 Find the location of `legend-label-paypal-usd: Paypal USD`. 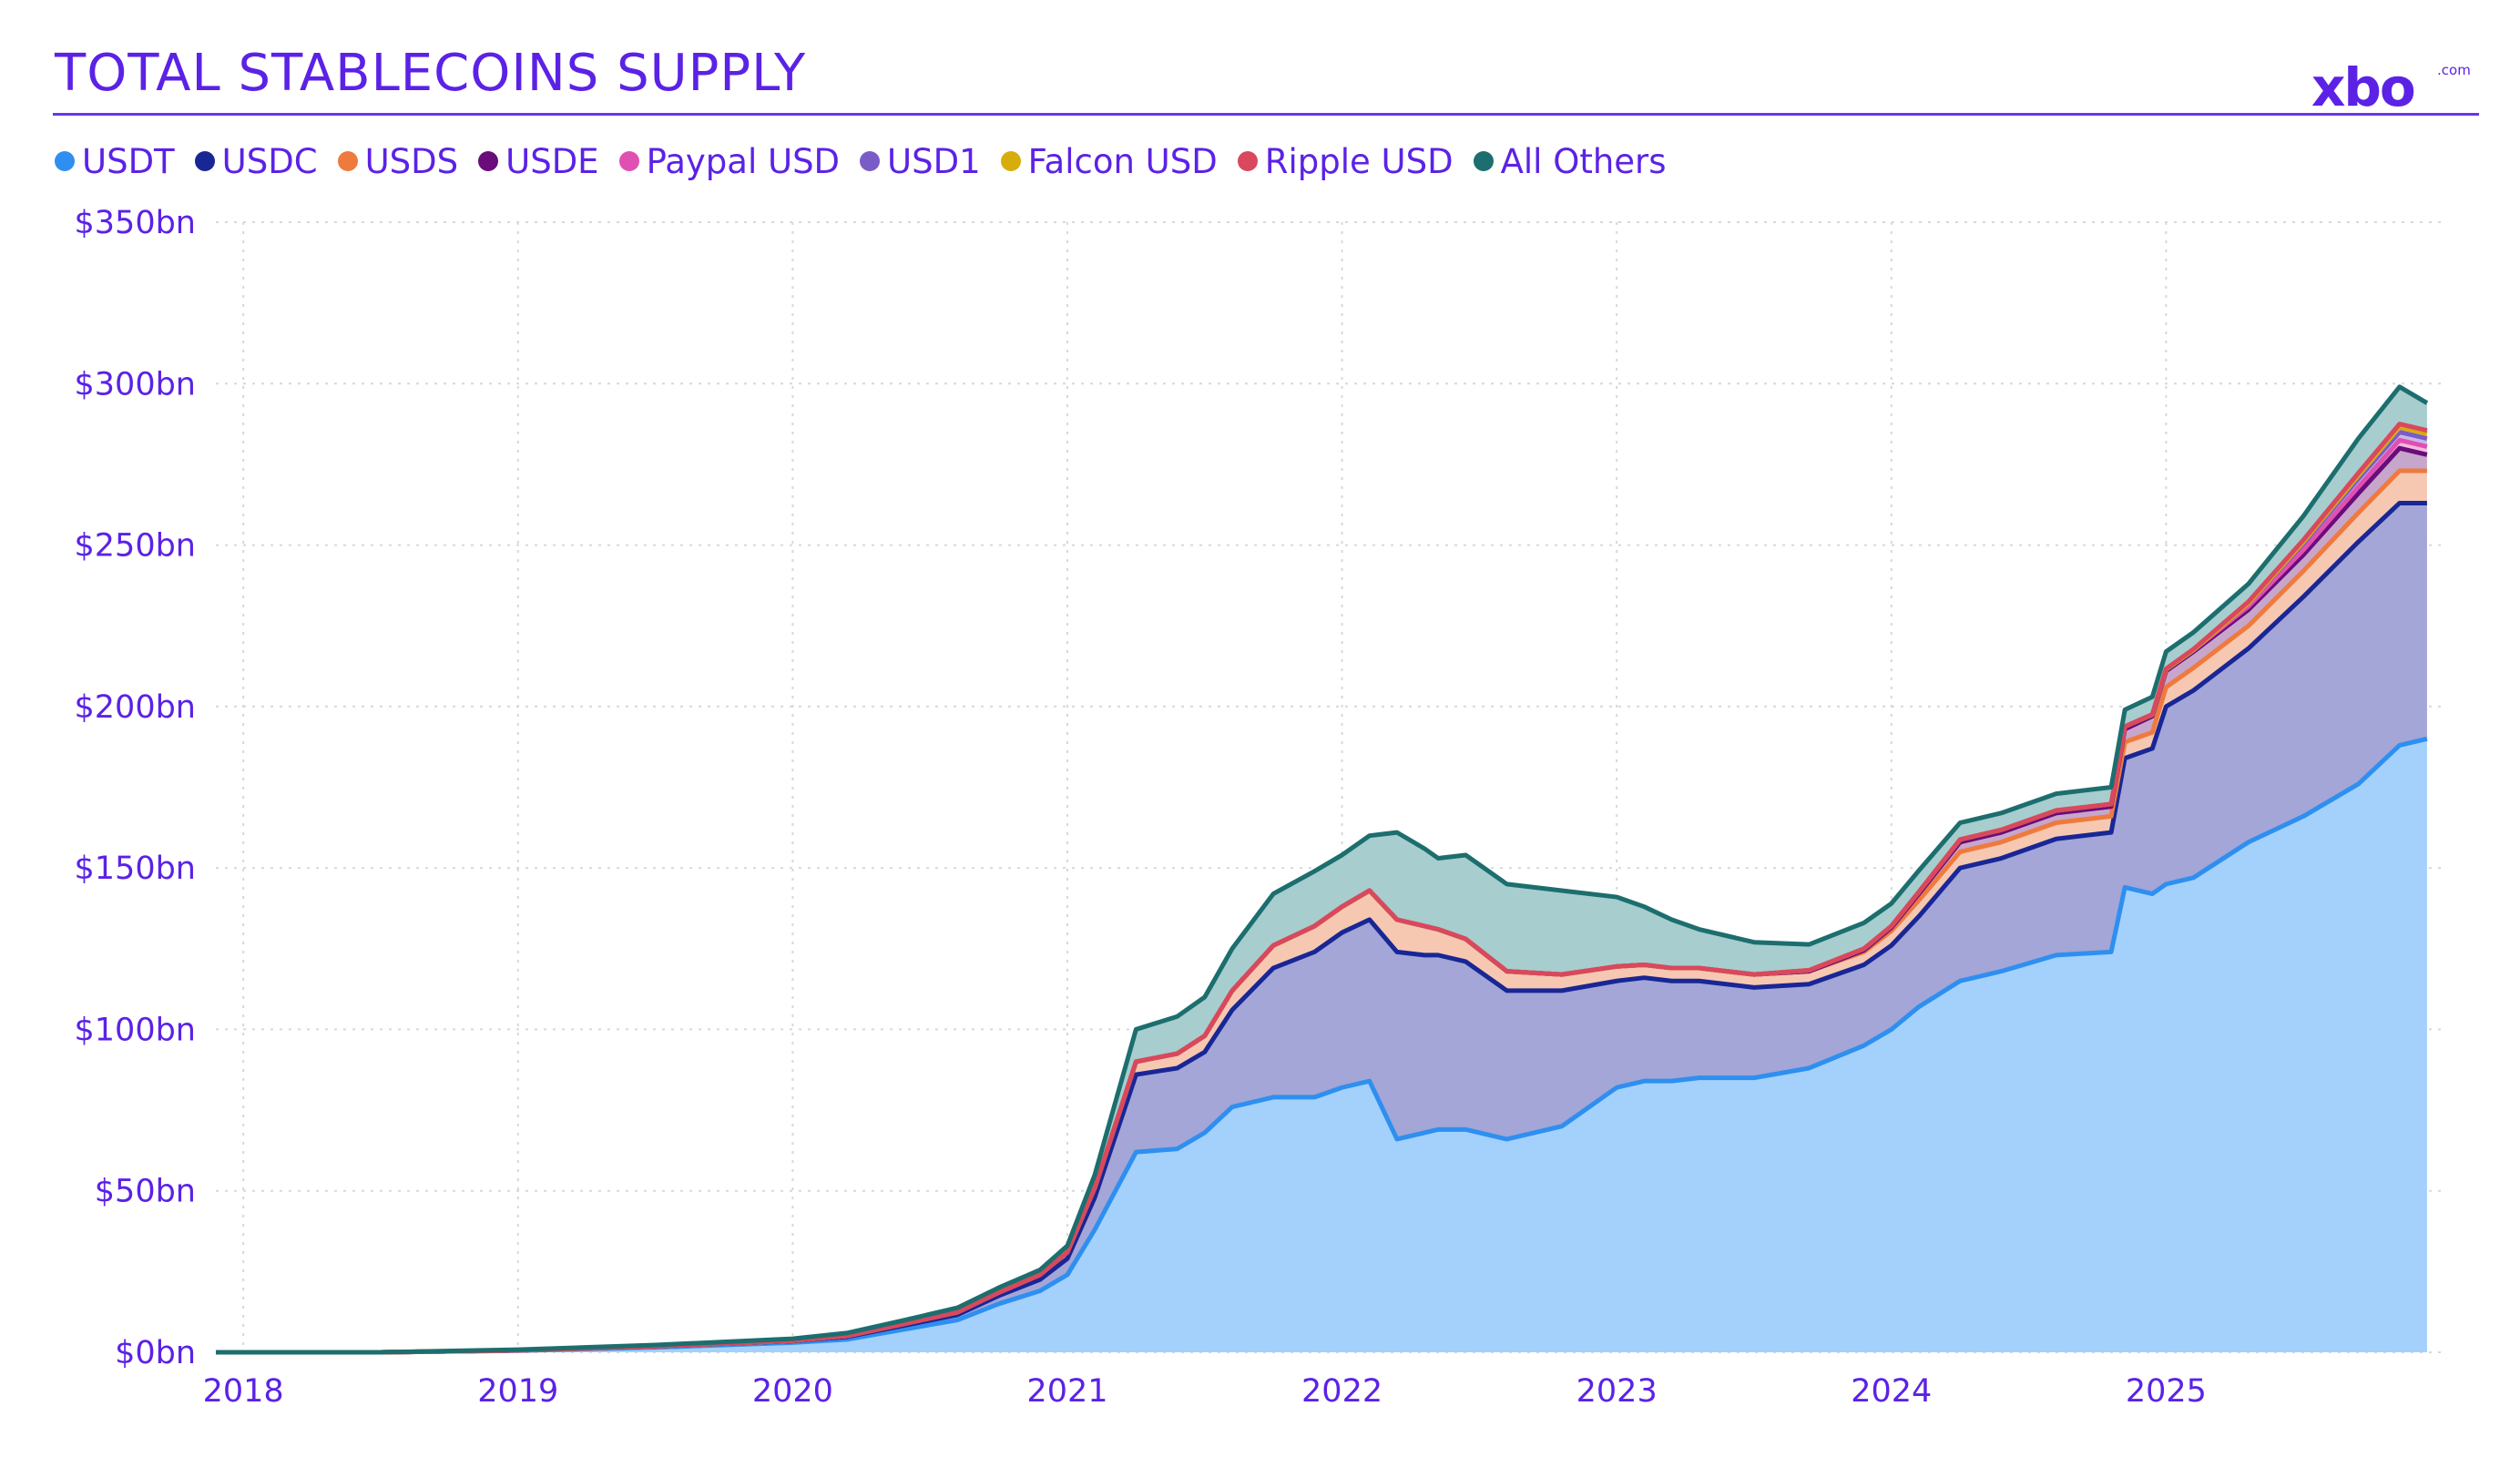

legend-label-paypal-usd: Paypal USD is located at coordinates (744, 161).